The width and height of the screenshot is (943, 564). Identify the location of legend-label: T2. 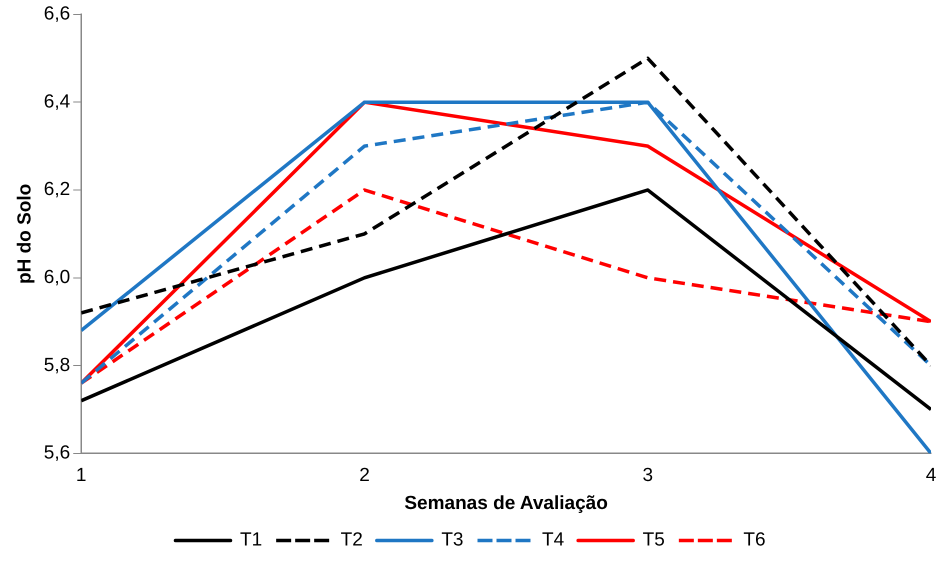
(351, 540).